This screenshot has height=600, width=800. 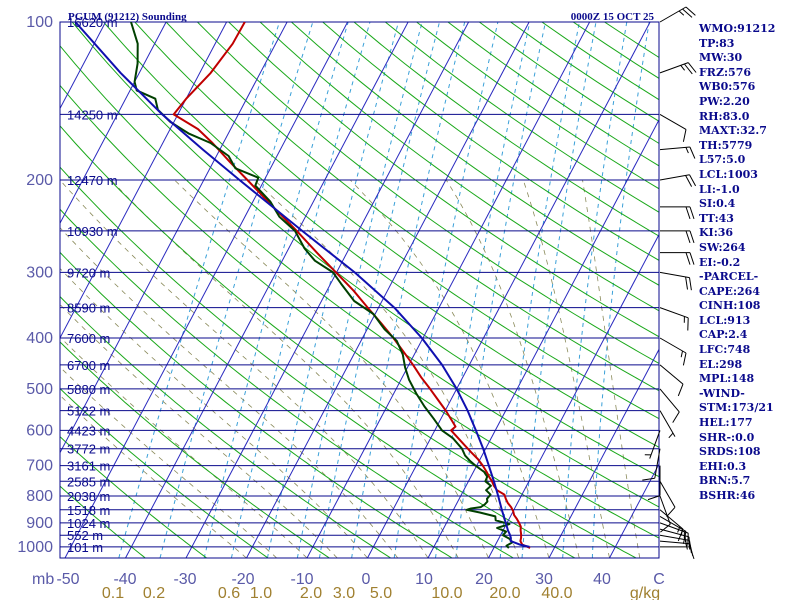 I want to click on temperature-tick-label: 30, so click(x=544, y=579).